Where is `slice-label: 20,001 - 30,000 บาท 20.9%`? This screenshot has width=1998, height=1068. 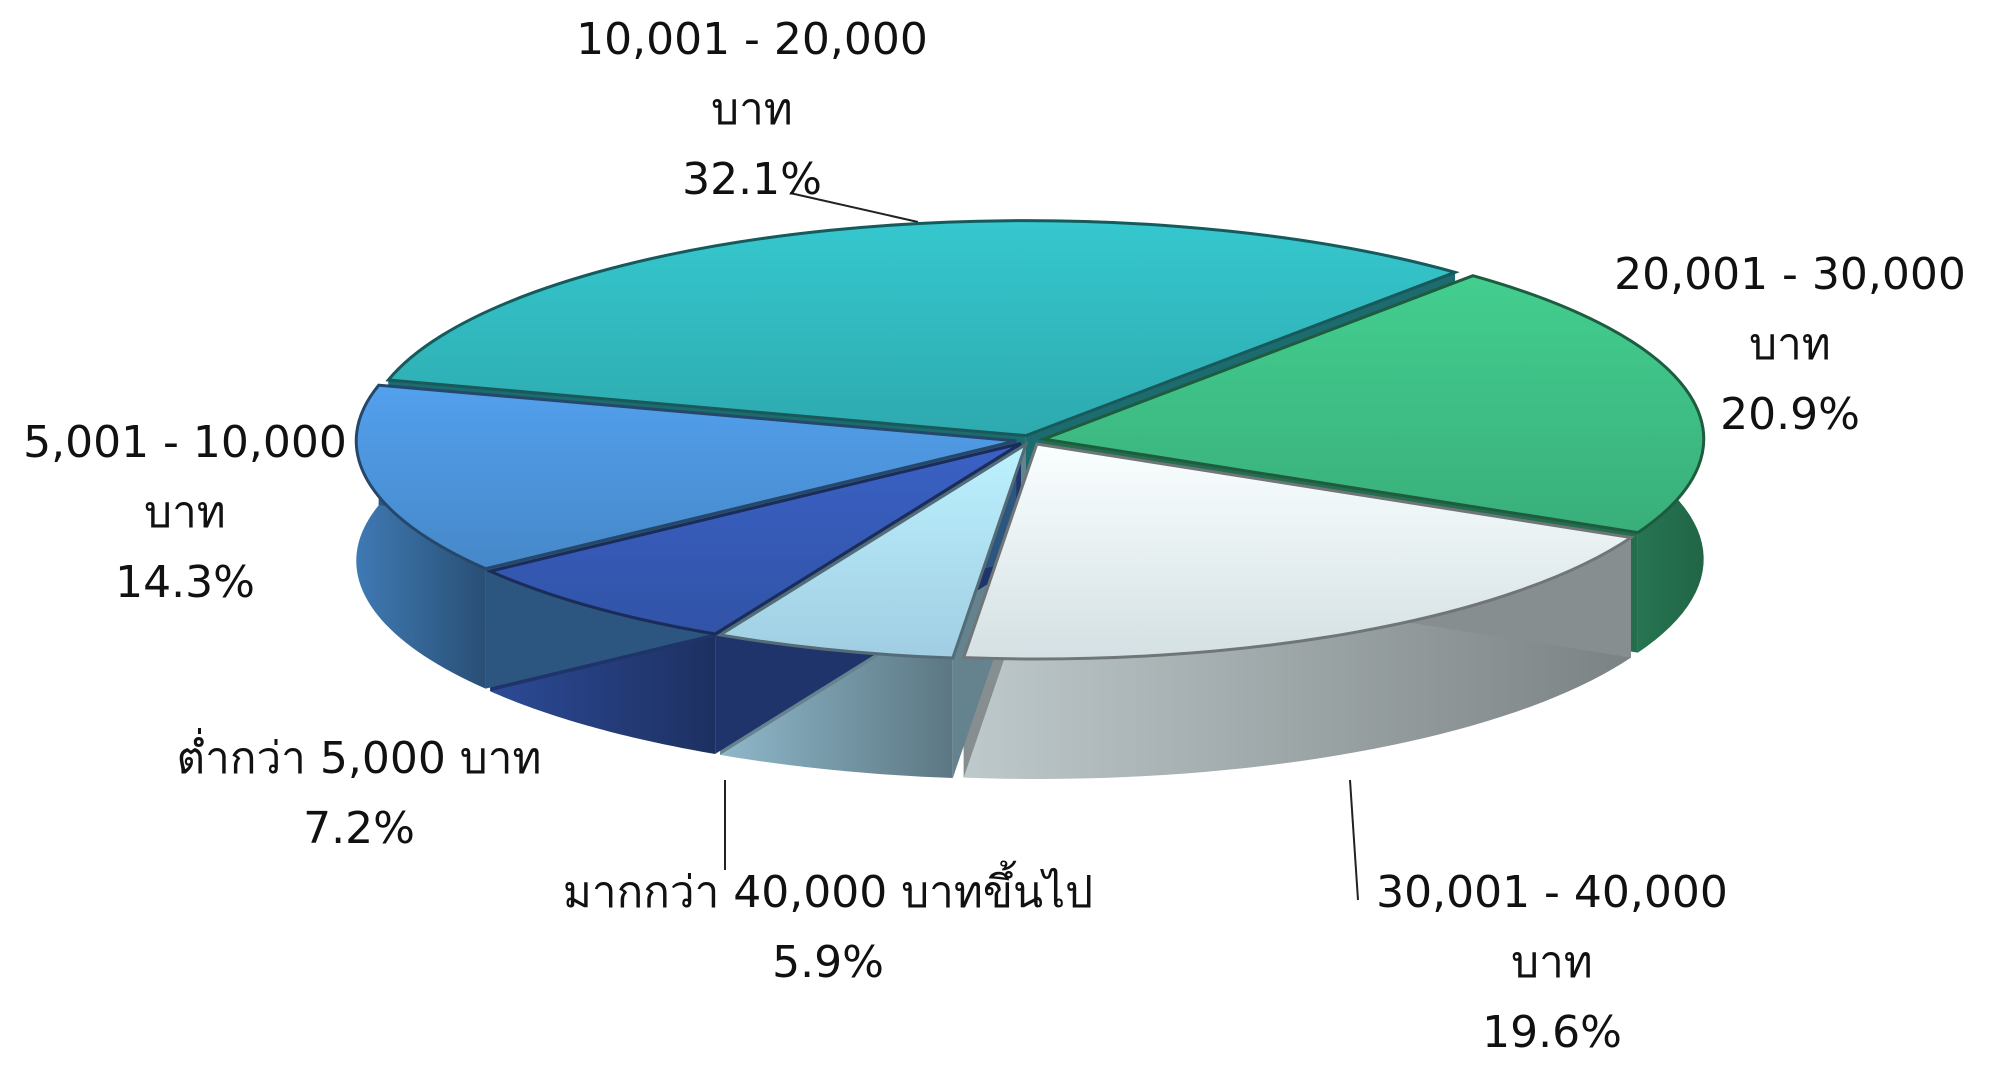 slice-label: 20,001 - 30,000 บาท 20.9% is located at coordinates (1790, 345).